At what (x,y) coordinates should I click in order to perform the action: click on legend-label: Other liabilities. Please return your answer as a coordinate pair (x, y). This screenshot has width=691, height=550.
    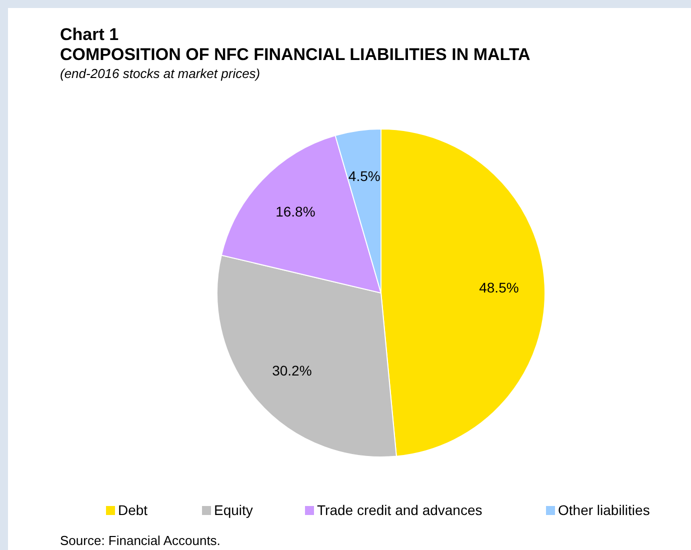
    Looking at the image, I should click on (604, 510).